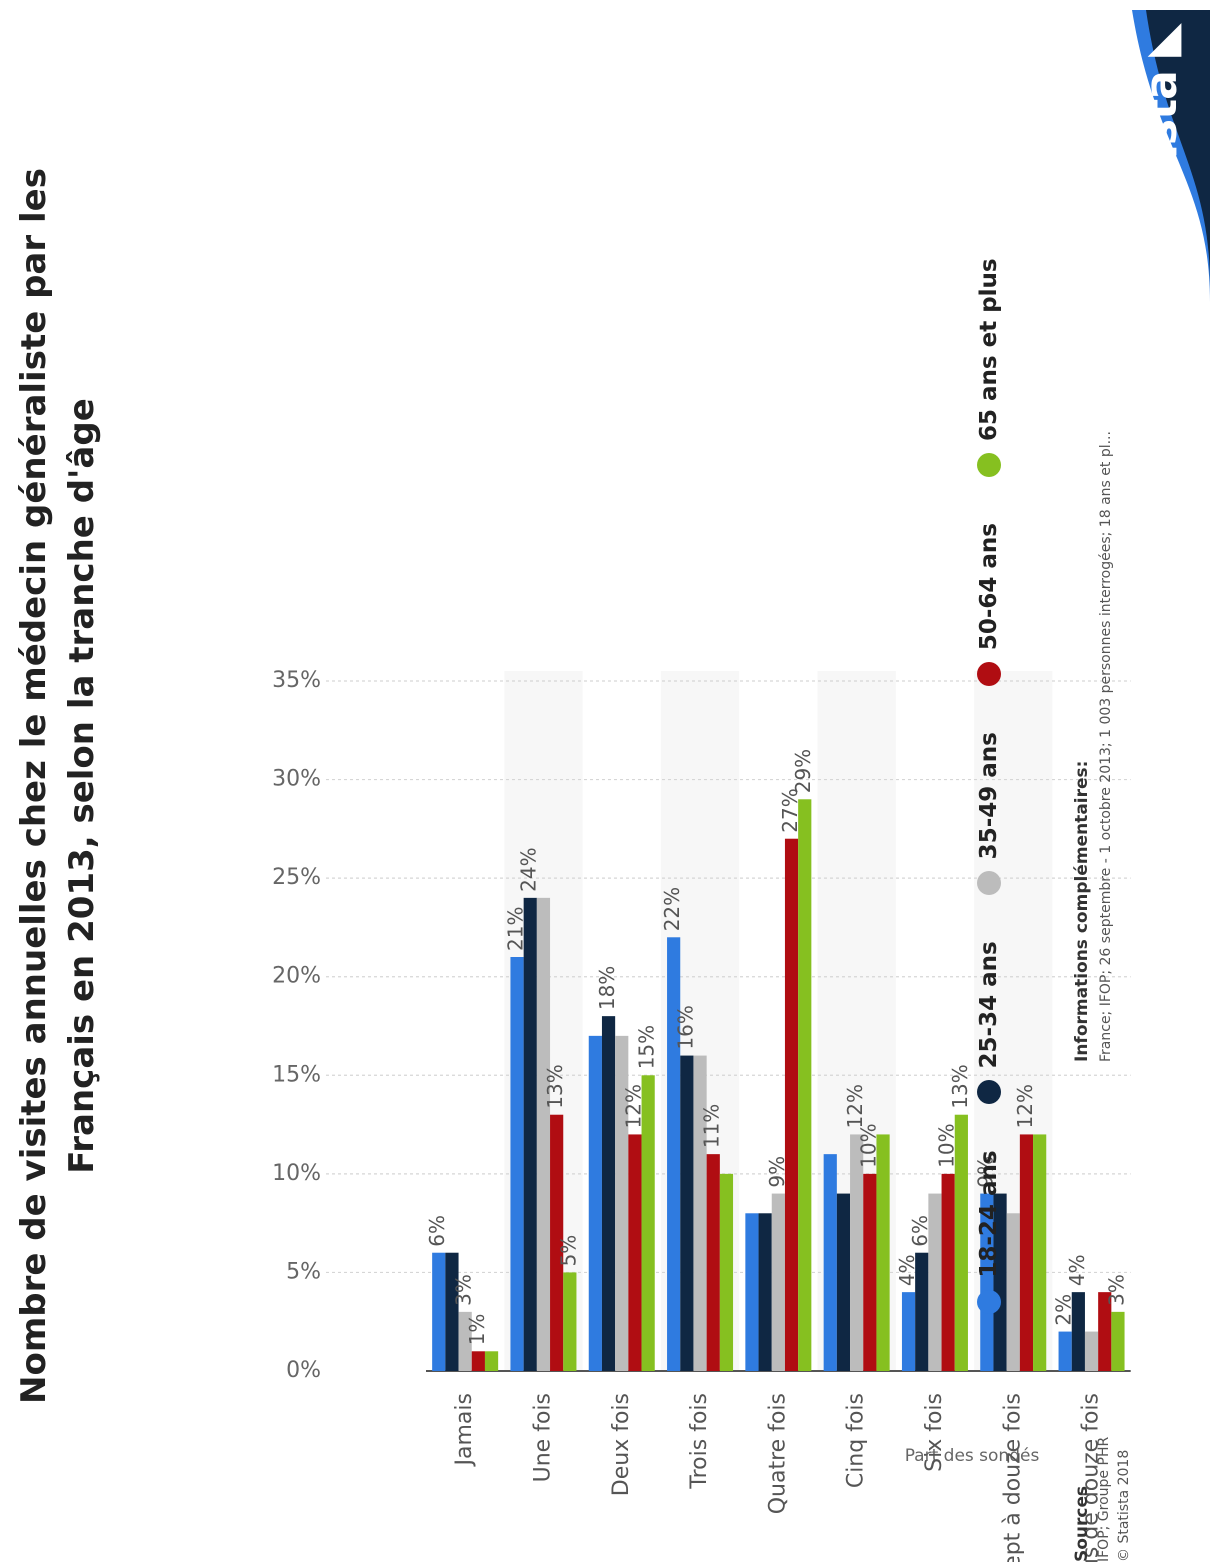 The image size is (1210, 1565). Describe the element at coordinates (777, 1453) in the screenshot. I see `category-label: Quatre fois` at that location.